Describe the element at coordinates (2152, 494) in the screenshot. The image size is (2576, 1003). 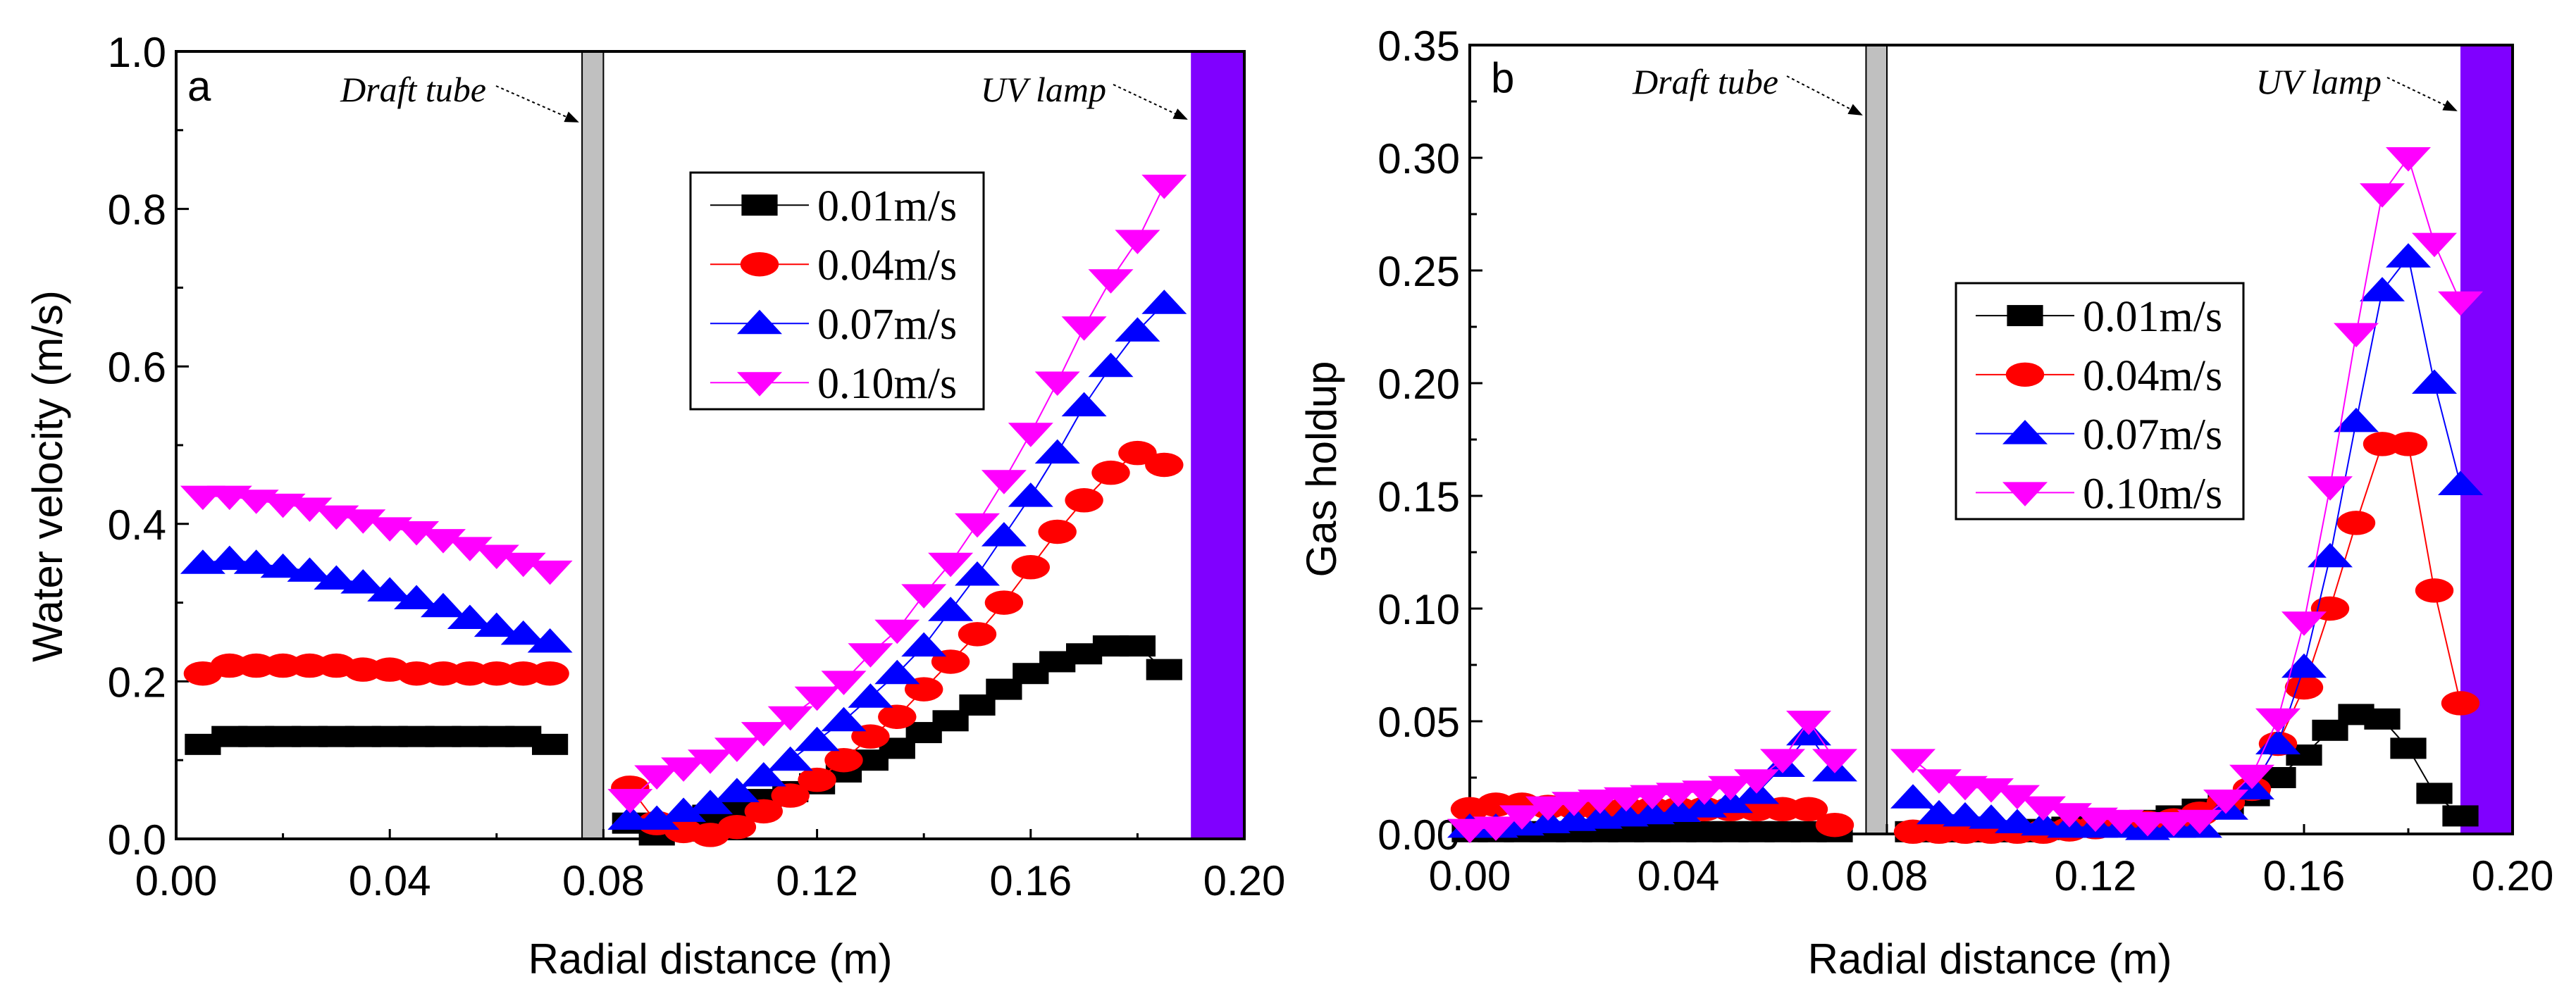
I see `legend-label: 0.10m/s` at that location.